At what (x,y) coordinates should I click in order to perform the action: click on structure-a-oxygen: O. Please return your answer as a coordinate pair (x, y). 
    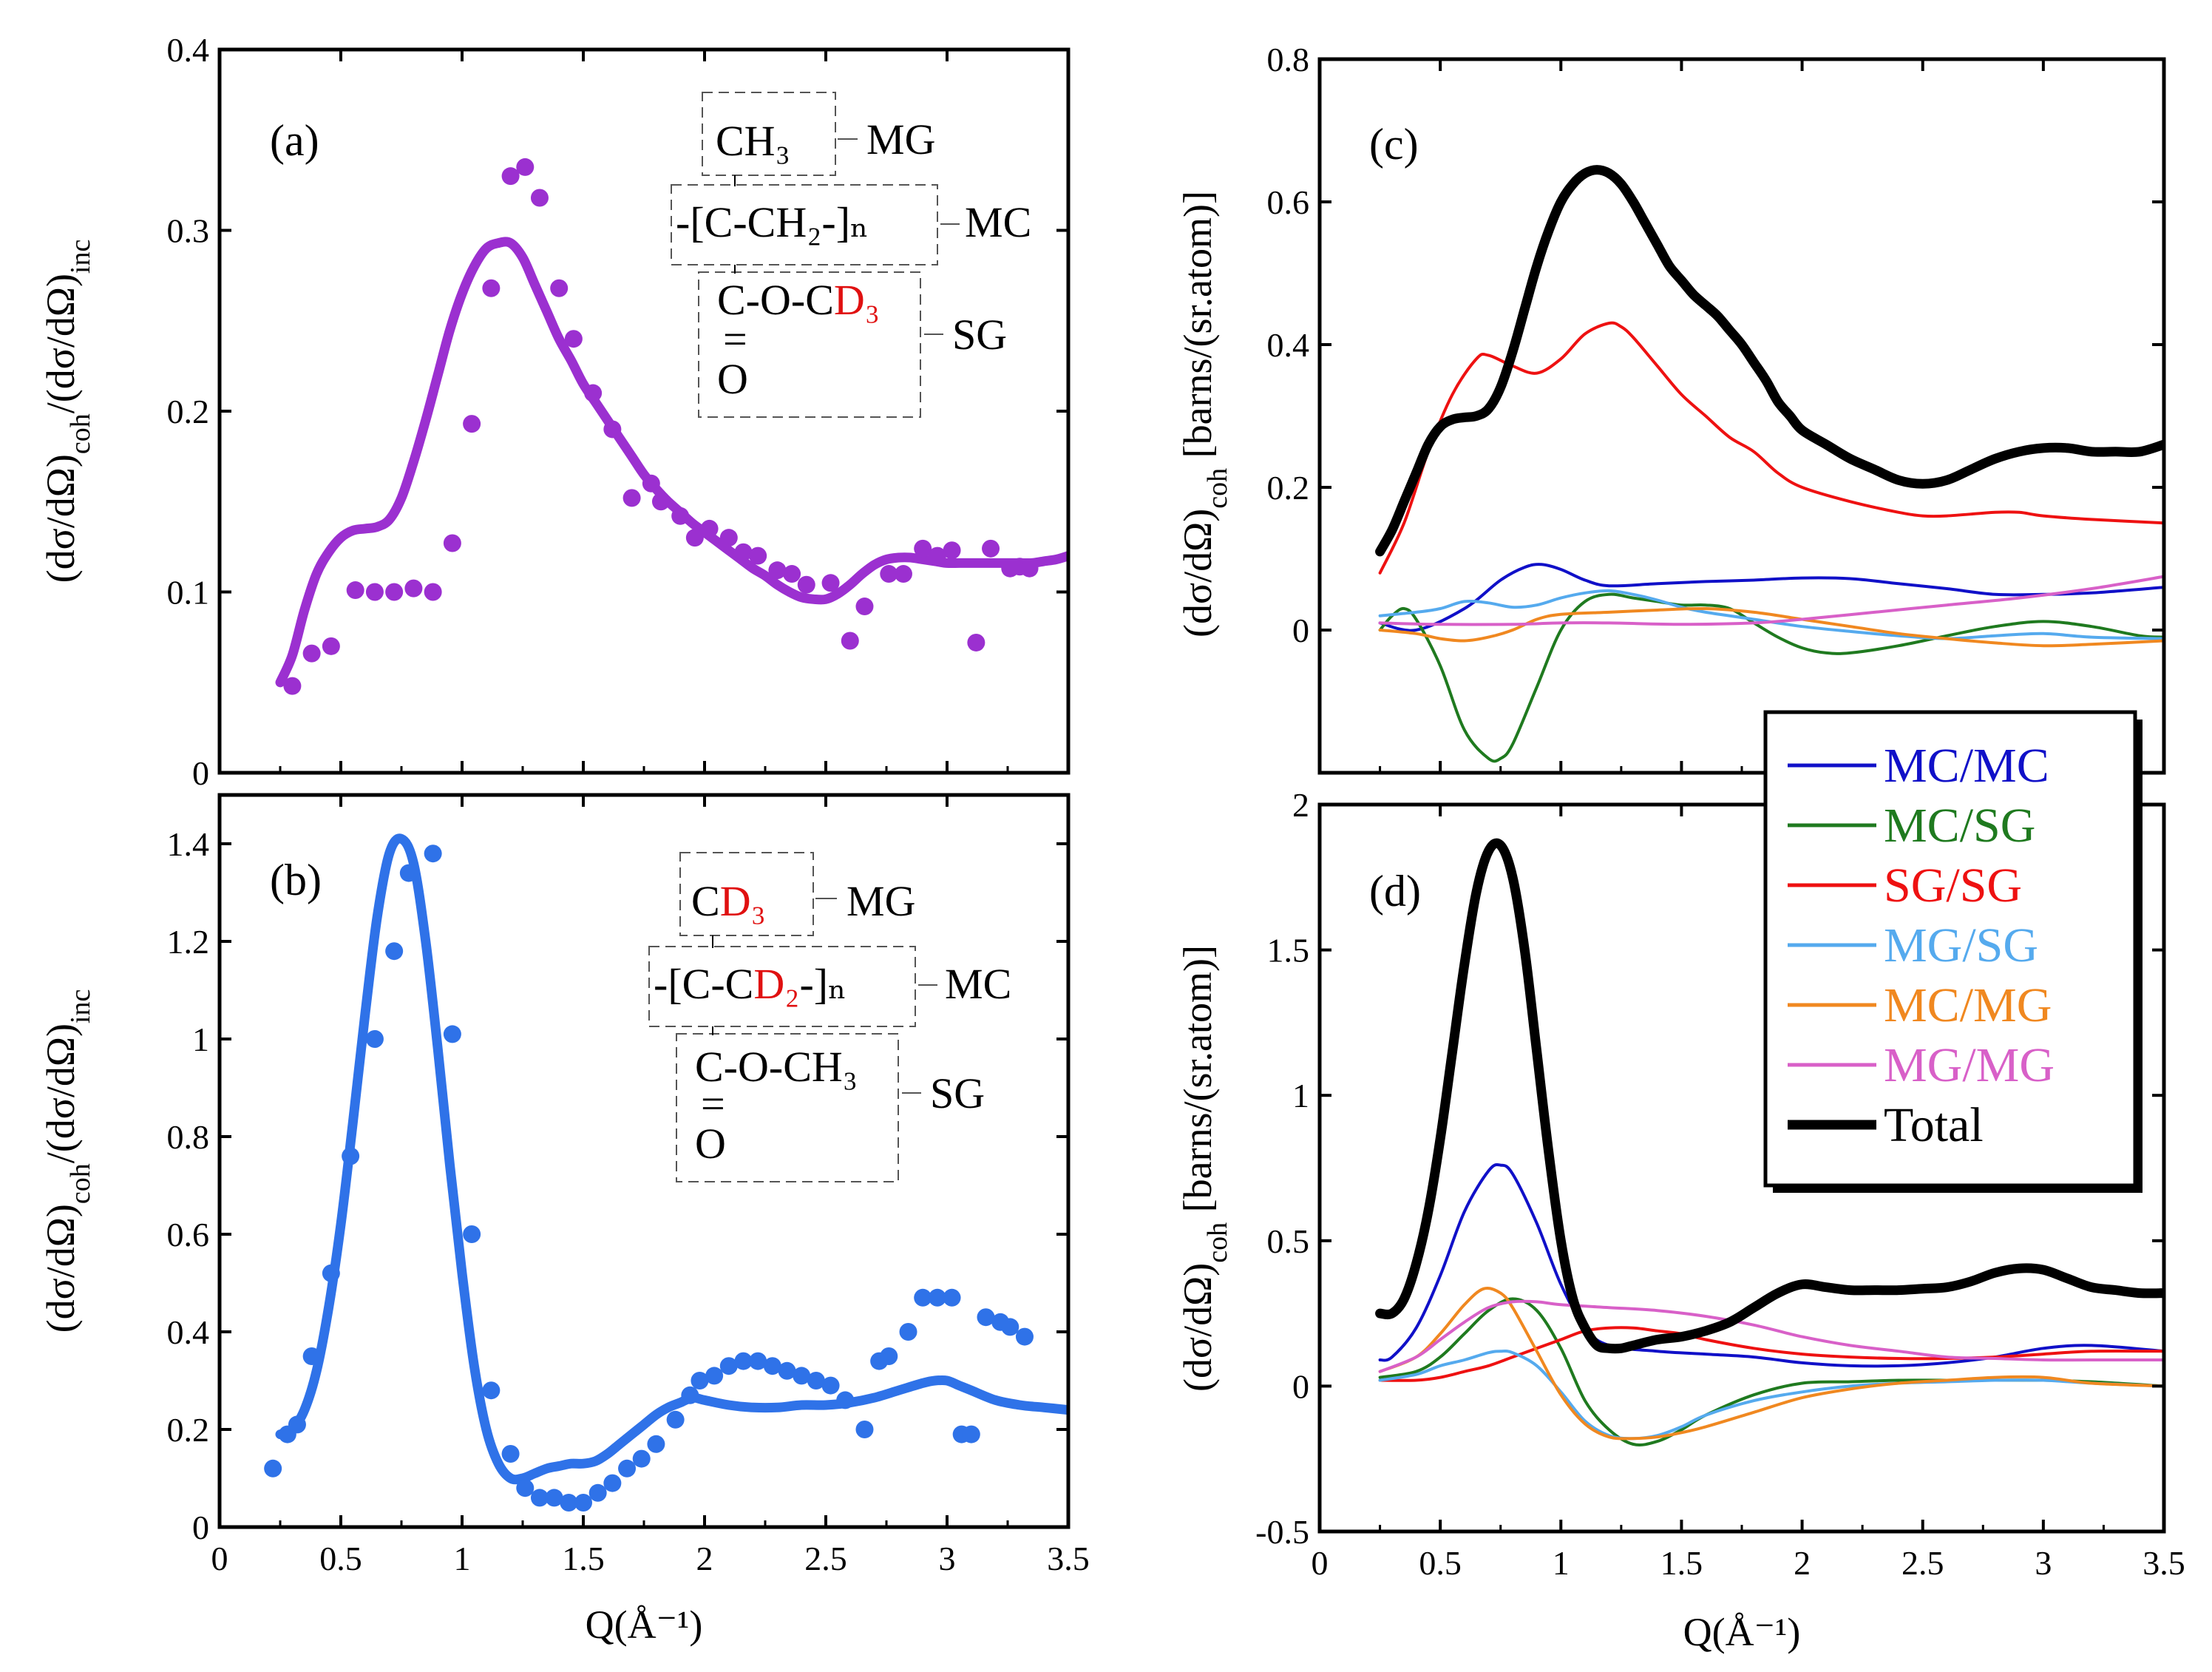
    Looking at the image, I should click on (732, 379).